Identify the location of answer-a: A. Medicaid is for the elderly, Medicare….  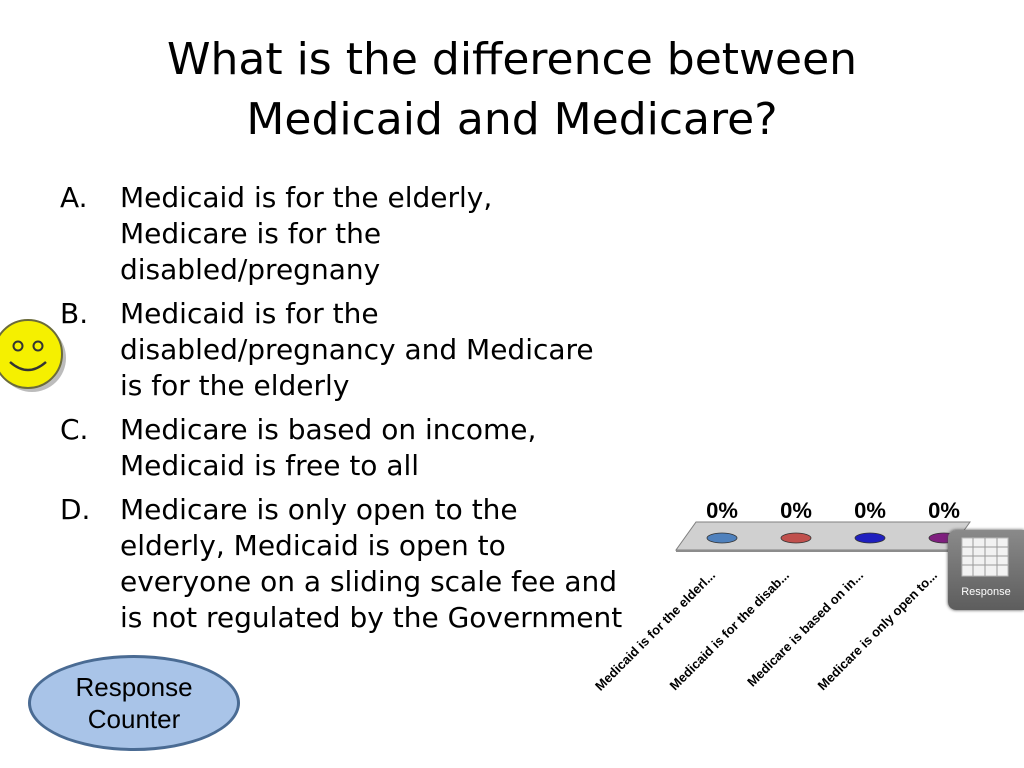
(370, 234).